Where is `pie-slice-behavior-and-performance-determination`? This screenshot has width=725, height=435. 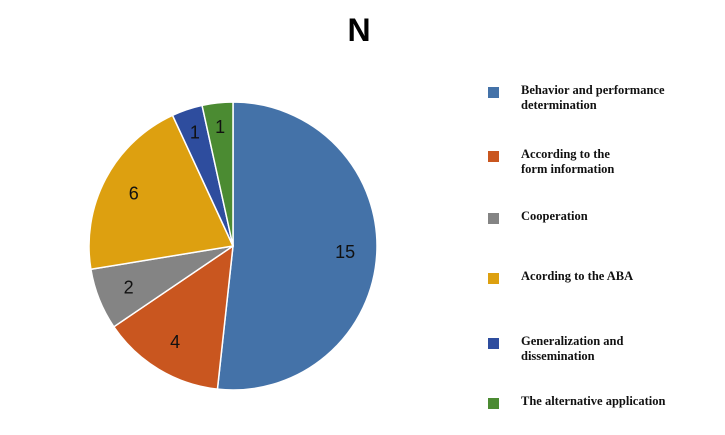
pie-slice-behavior-and-performance-determination is located at coordinates (297, 246).